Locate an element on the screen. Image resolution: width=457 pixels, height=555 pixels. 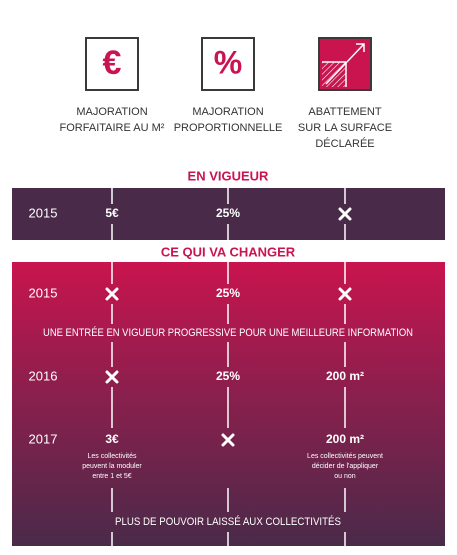
cell-note: Les collectivités is located at coordinates (112, 456).